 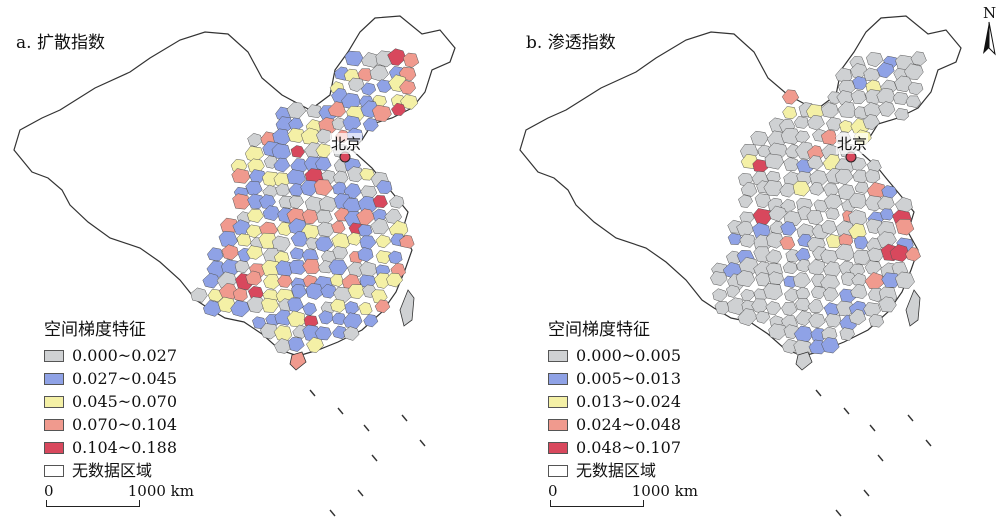 I want to click on panel-b-title: b. 渗透指数, so click(x=571, y=43).